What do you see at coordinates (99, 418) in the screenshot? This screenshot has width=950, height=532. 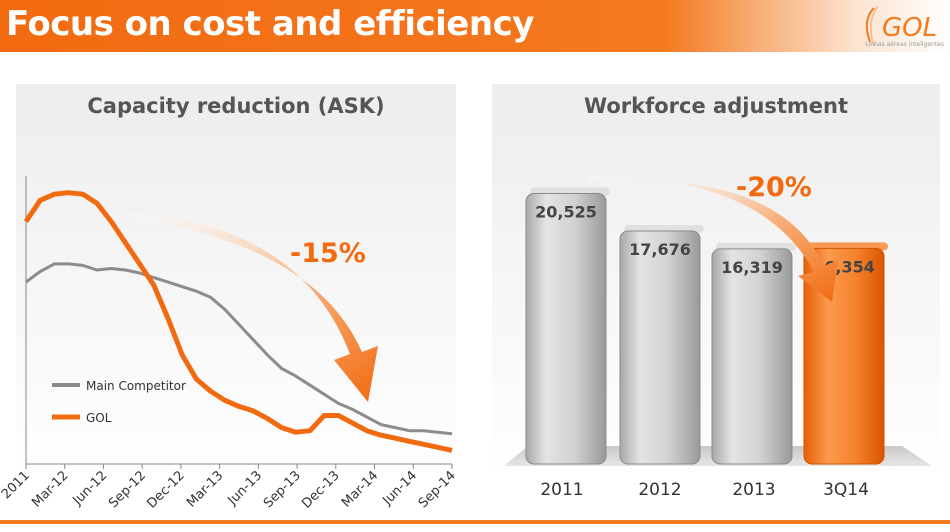 I see `legend-label-gol: GOL` at bounding box center [99, 418].